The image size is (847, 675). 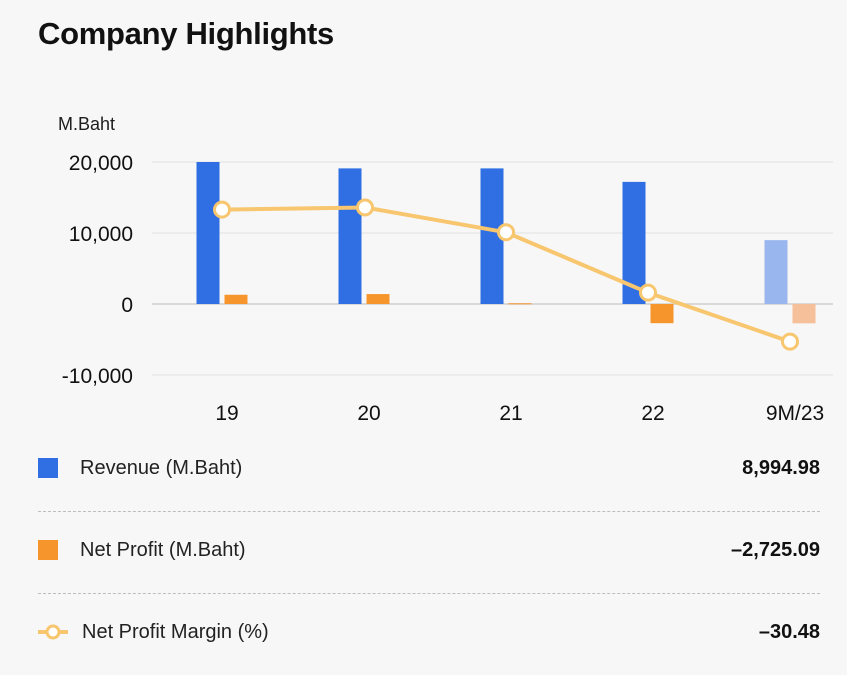 I want to click on legend-row-net-profit: Net Profit (M.Baht) –2,725.09, so click(x=429, y=552).